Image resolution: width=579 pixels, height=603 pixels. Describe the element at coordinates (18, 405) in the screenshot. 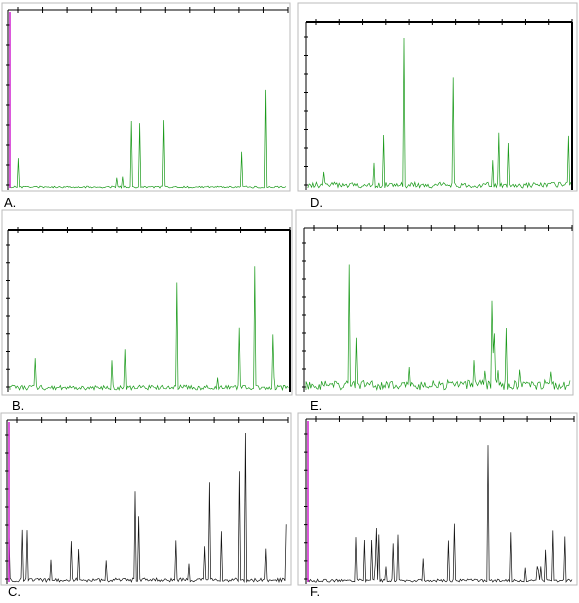

I see `panel-label: B.` at that location.